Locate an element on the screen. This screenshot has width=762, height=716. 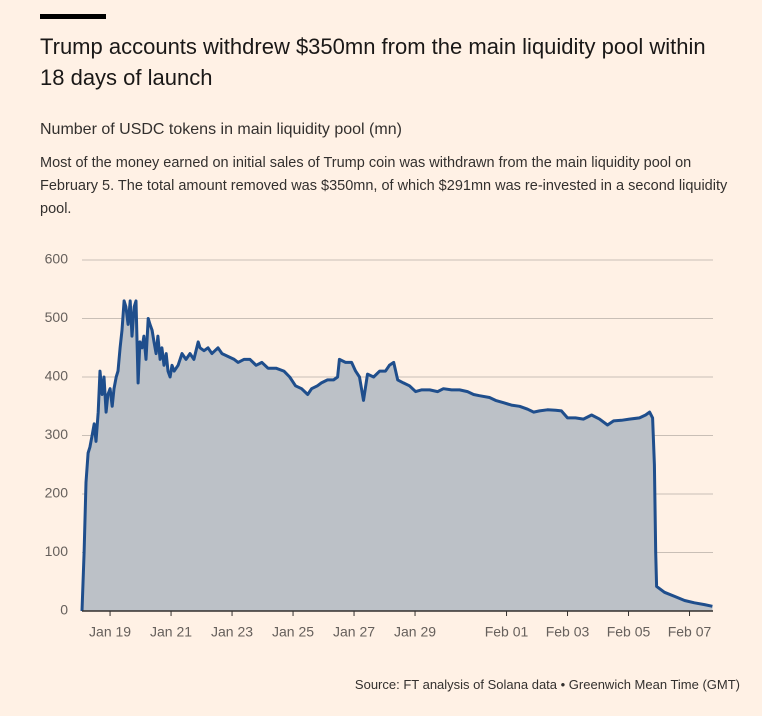
x-tick-label: Jan 27 is located at coordinates (354, 632).